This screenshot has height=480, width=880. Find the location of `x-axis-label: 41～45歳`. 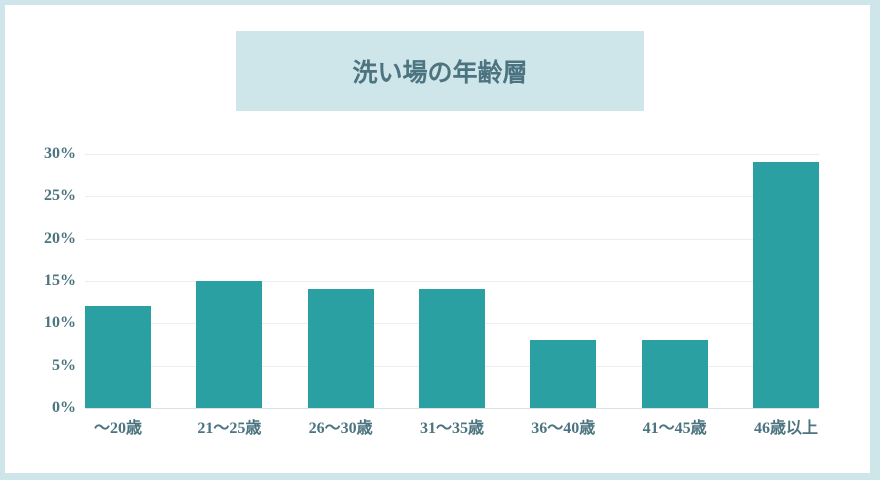

x-axis-label: 41～45歳 is located at coordinates (675, 425).